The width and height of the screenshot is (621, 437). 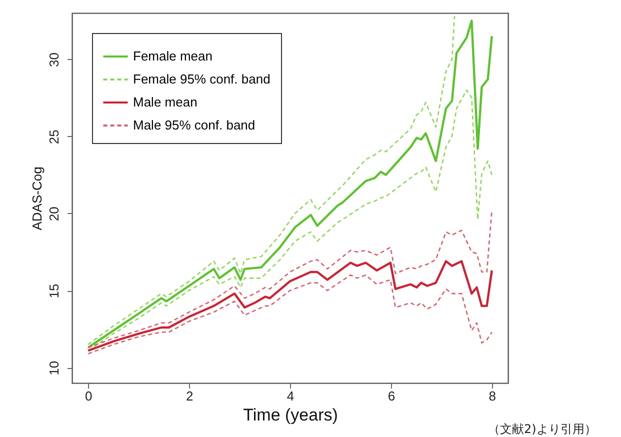 I want to click on x-tick-label: 0, so click(x=88, y=396).